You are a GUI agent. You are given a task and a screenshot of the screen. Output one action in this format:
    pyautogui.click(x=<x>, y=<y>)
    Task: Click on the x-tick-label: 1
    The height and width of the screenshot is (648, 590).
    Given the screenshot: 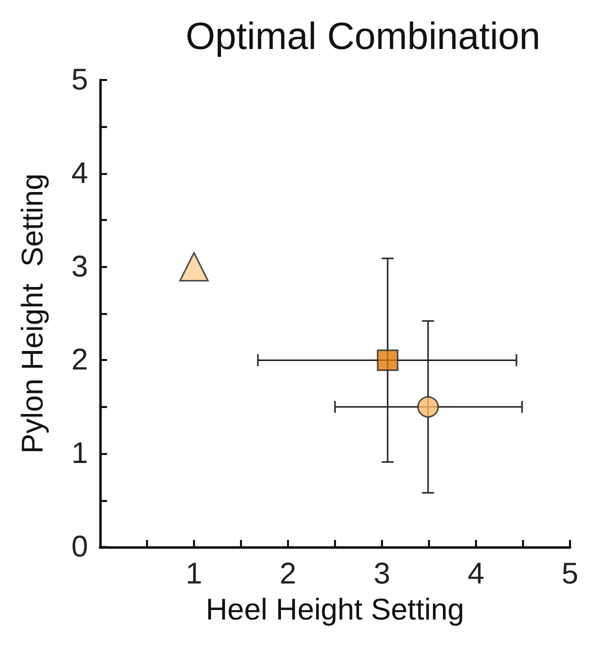 What is the action you would take?
    pyautogui.click(x=194, y=574)
    